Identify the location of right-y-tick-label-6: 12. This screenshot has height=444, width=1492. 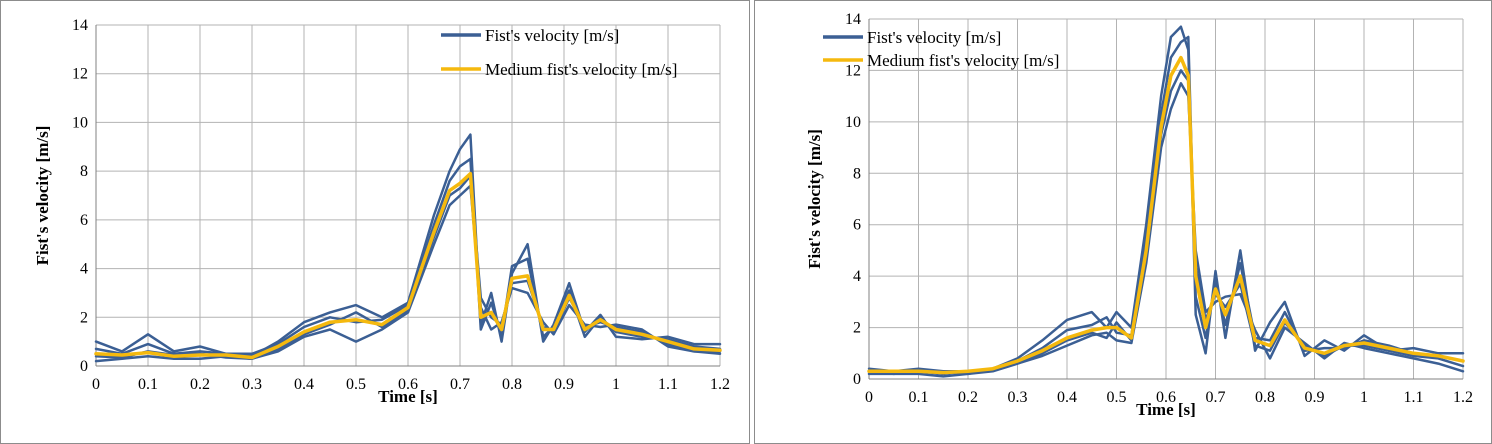
(853, 70).